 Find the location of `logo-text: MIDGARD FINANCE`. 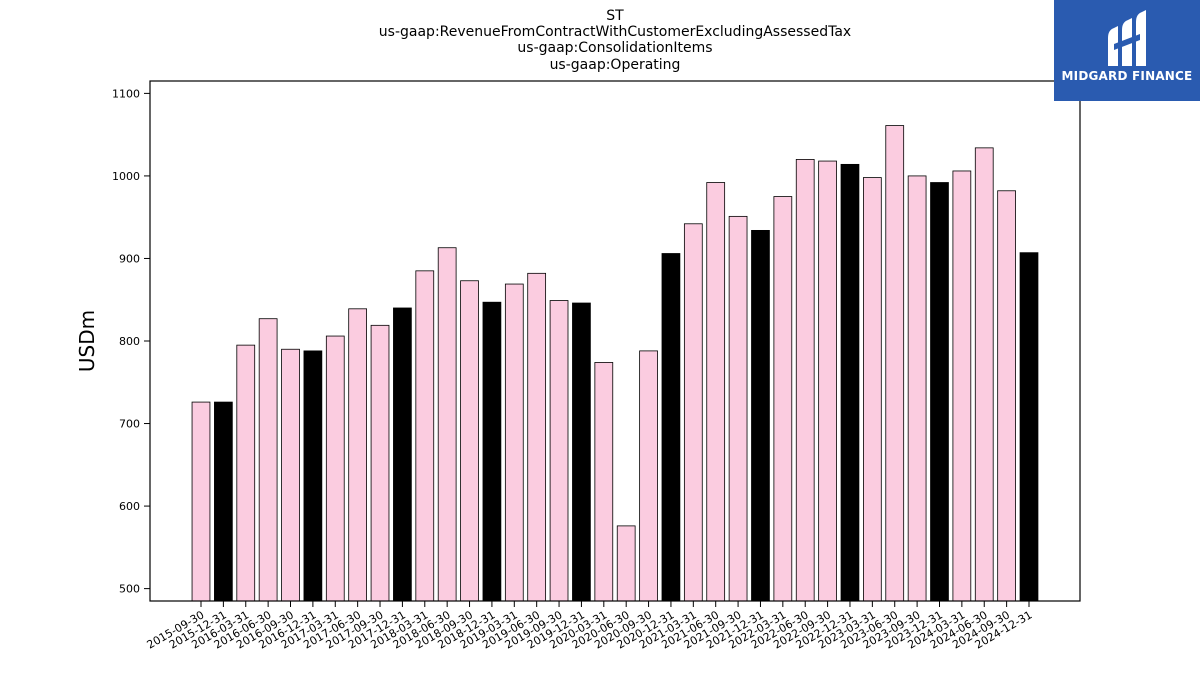

logo-text: MIDGARD FINANCE is located at coordinates (1127, 76).